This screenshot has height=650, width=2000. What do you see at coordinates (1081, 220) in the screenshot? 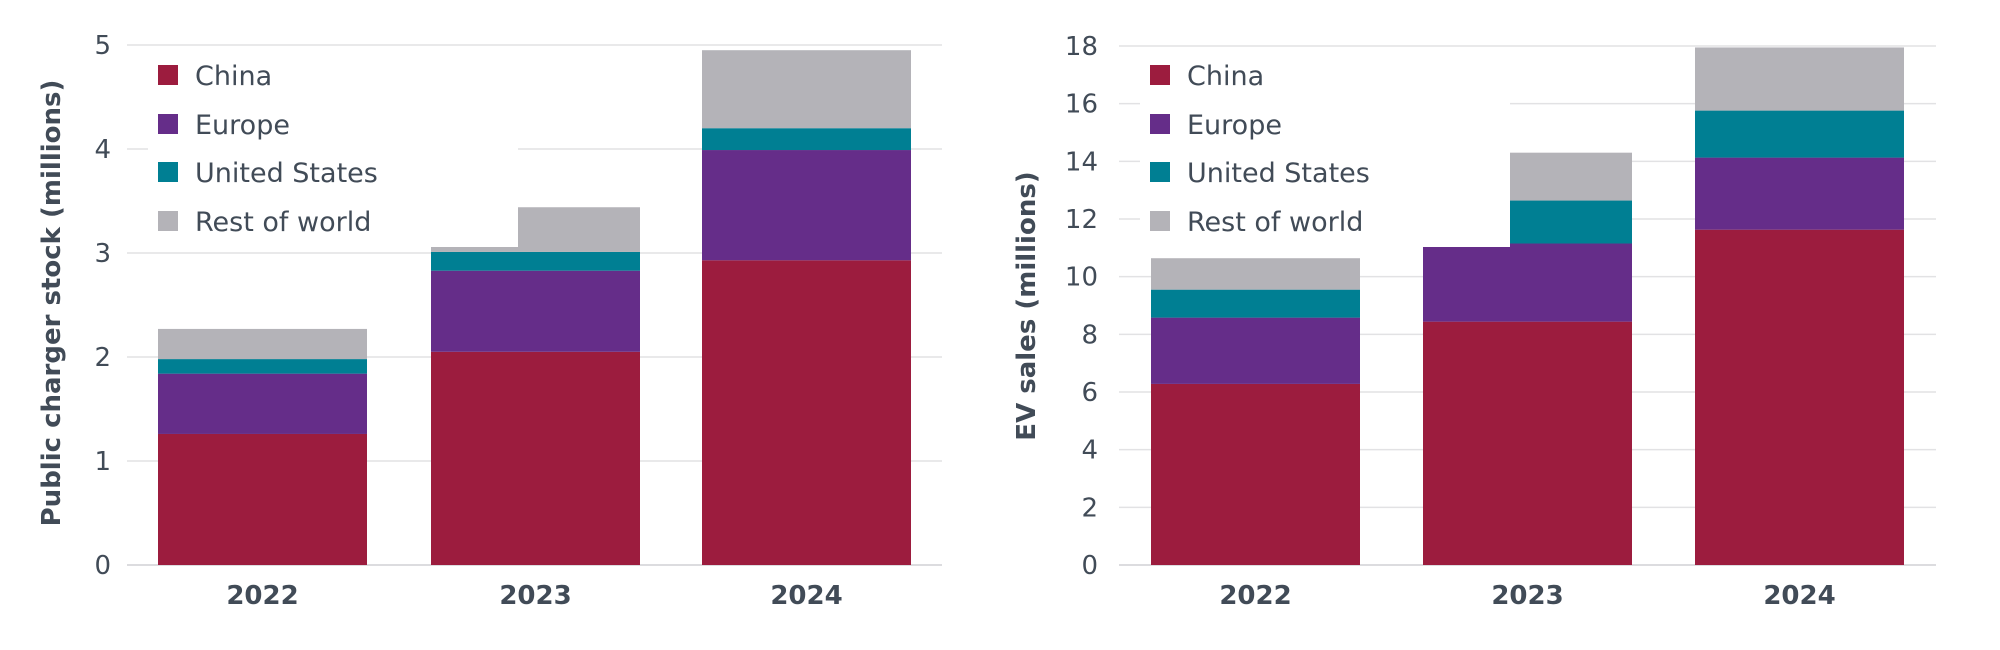
I see `y-tick-label: 12` at bounding box center [1081, 220].